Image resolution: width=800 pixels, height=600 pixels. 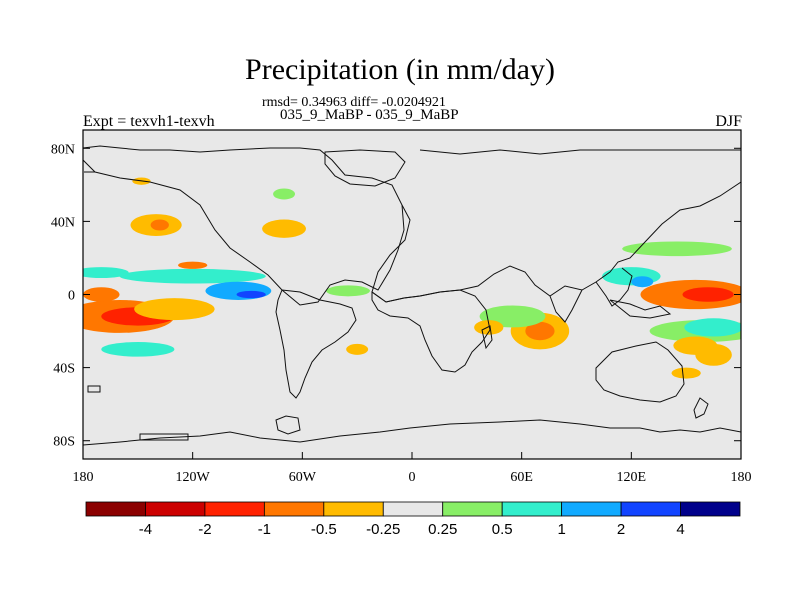 What do you see at coordinates (521, 477) in the screenshot?
I see `x-tick-label-4: 60E` at bounding box center [521, 477].